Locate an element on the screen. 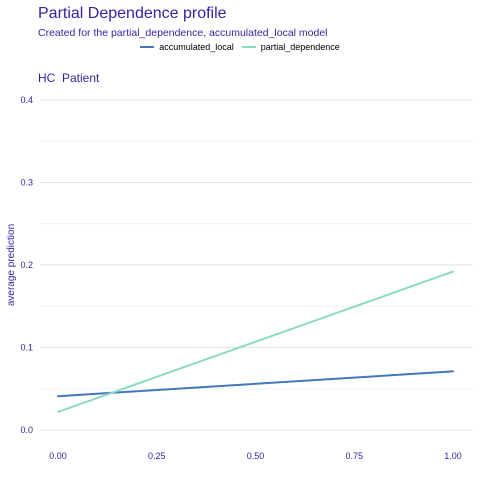 This screenshot has height=480, width=480. x-tick-label: 0.00 is located at coordinates (58, 456).